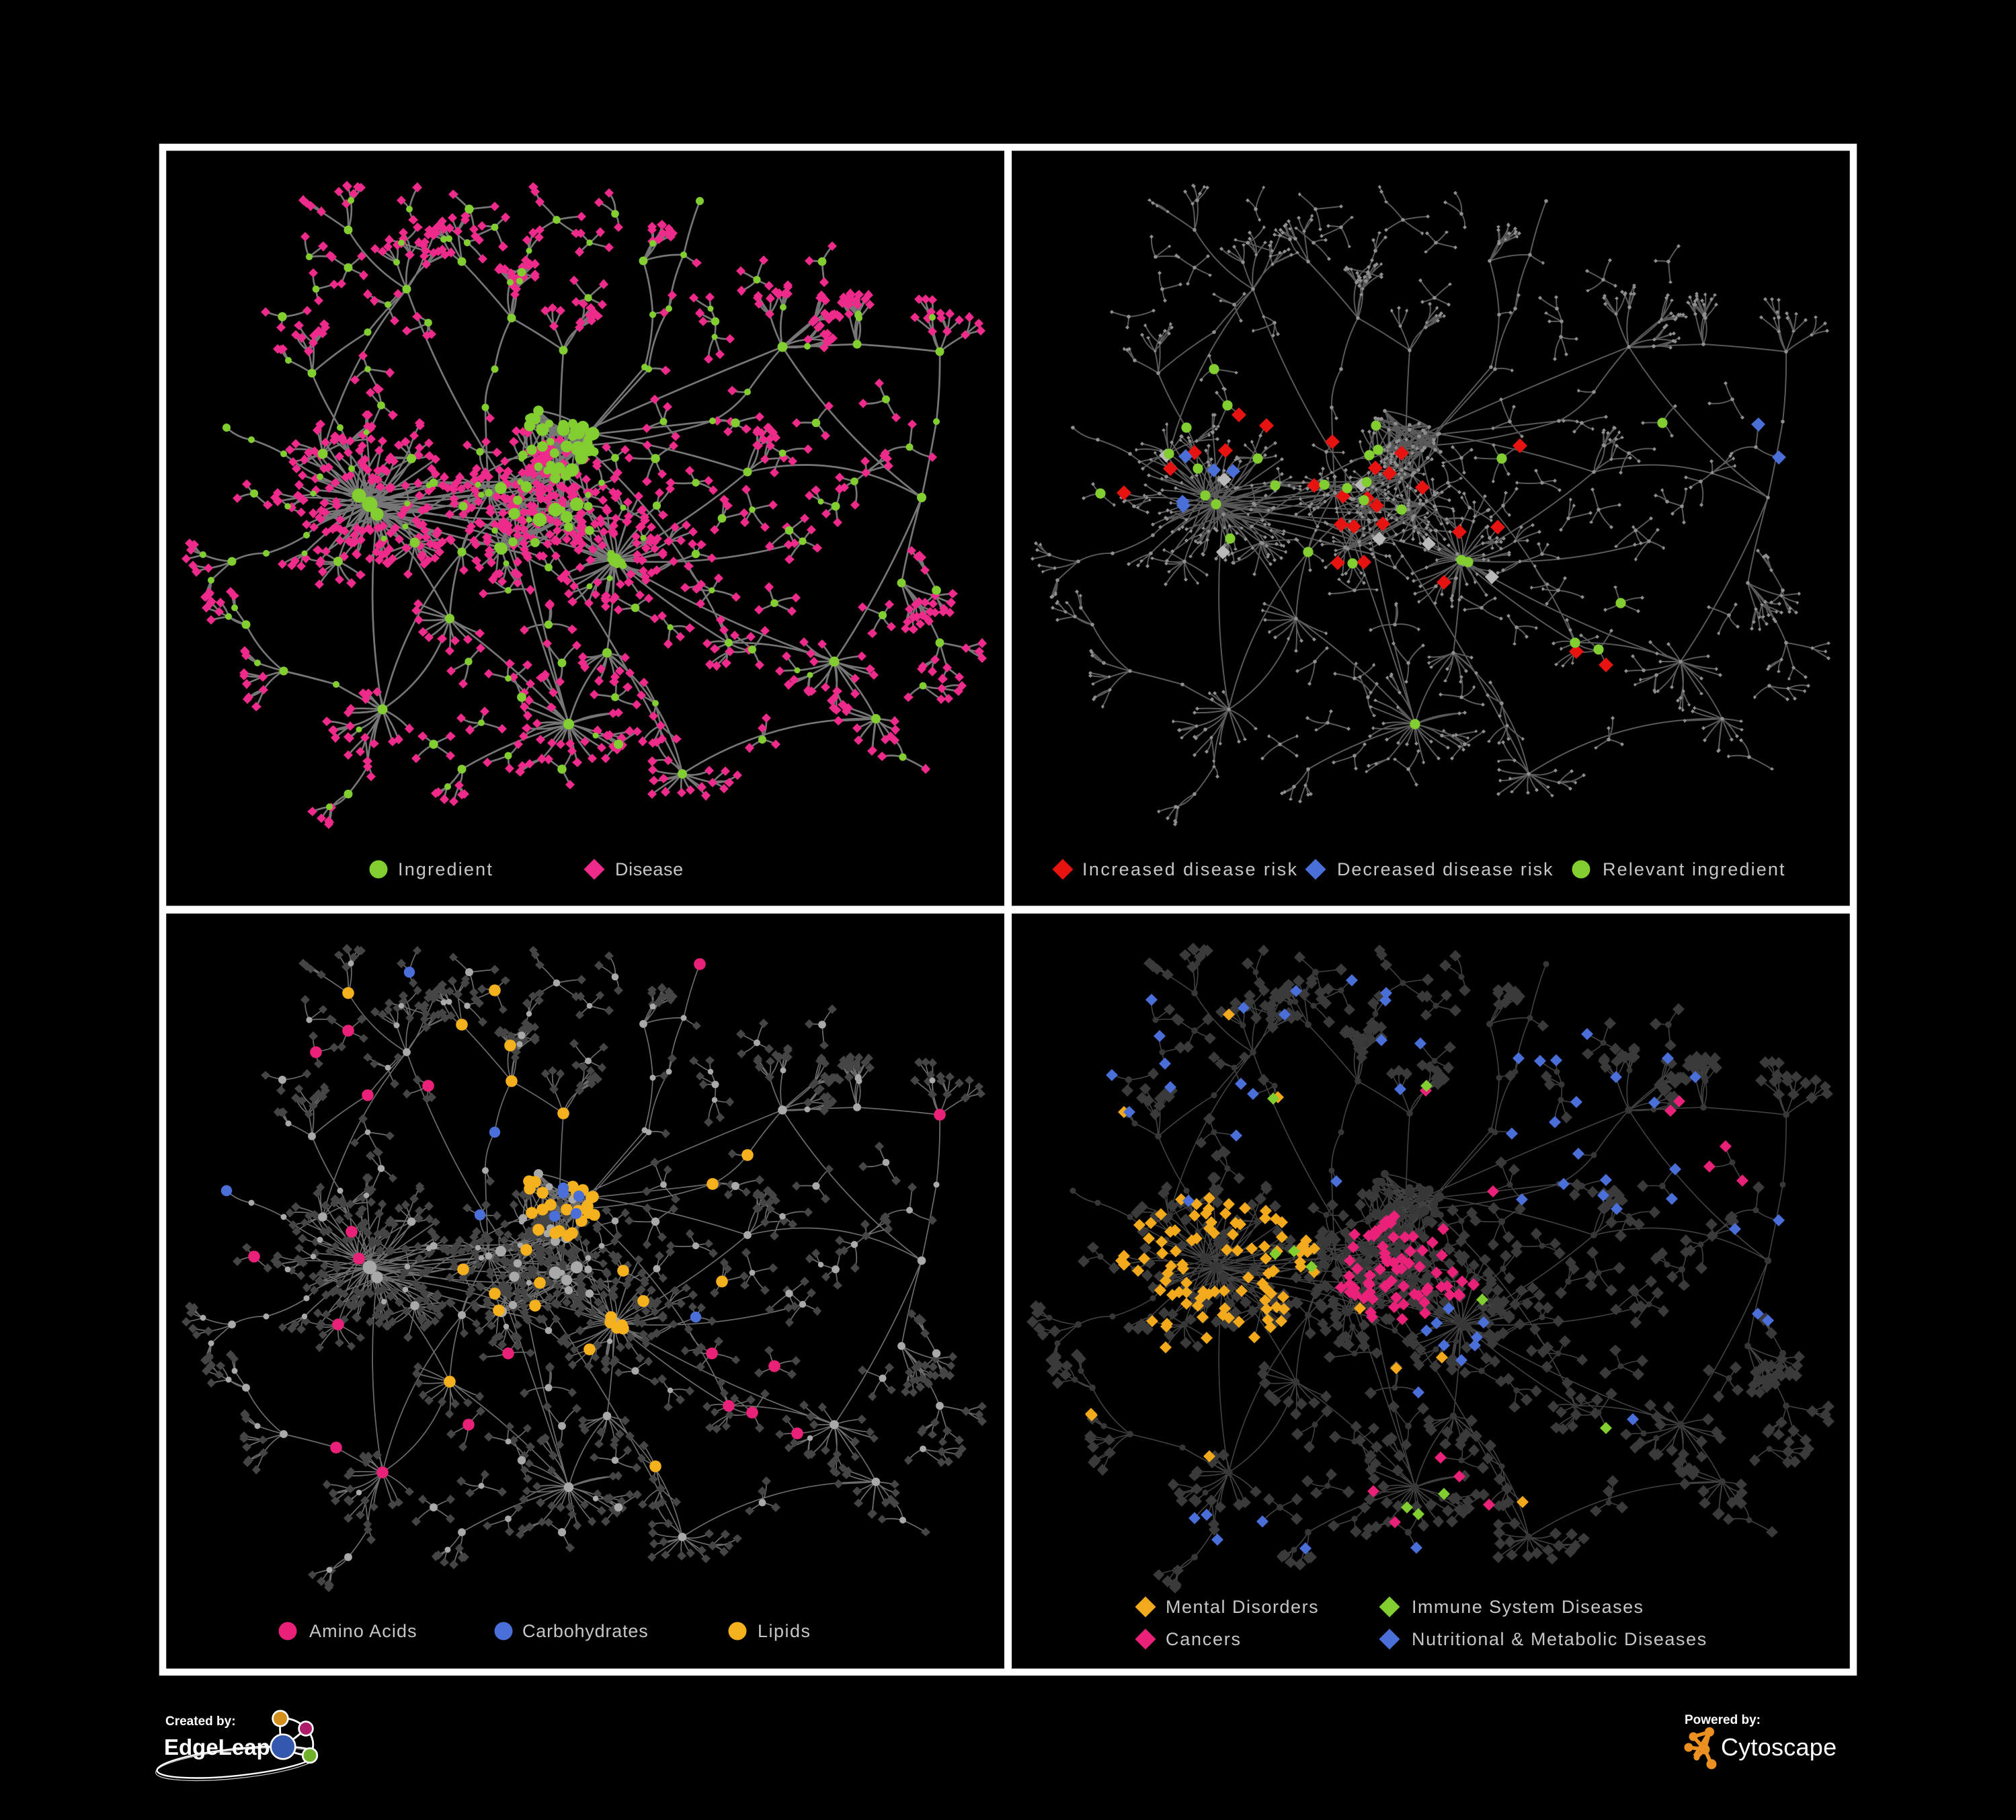 The image size is (2016, 1820). Describe the element at coordinates (200, 1721) in the screenshot. I see `svg-text: Created by:` at that location.